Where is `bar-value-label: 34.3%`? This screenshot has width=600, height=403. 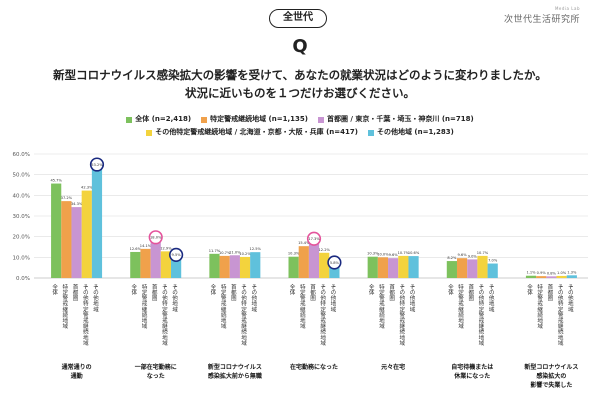
bar-value-label: 34.3% is located at coordinates (77, 204).